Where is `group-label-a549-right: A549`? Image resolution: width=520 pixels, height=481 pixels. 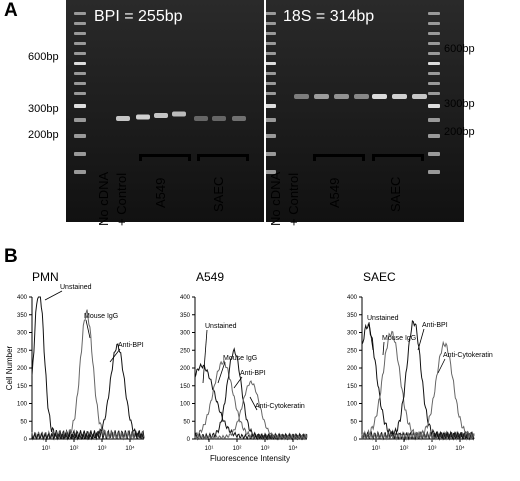 group-label-a549-right: A549 is located at coordinates (334, 192).